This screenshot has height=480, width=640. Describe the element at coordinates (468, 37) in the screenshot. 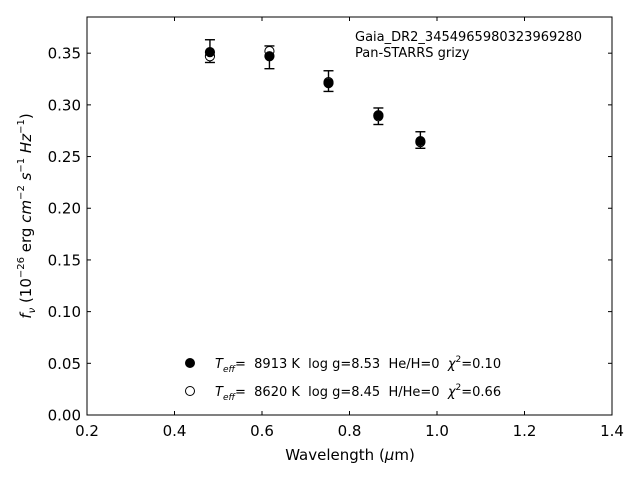

I see `annotation-target-name: Gaia_DR2_3454965980323969280` at that location.